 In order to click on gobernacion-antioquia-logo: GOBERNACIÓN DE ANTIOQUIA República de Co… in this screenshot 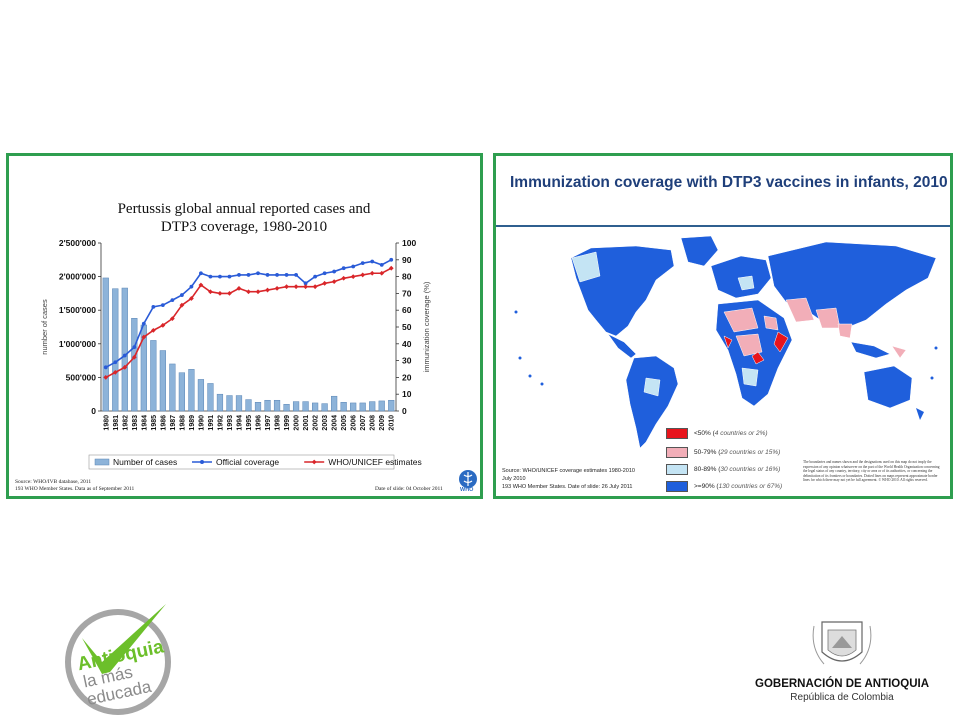, I will do `click(842, 663)`.